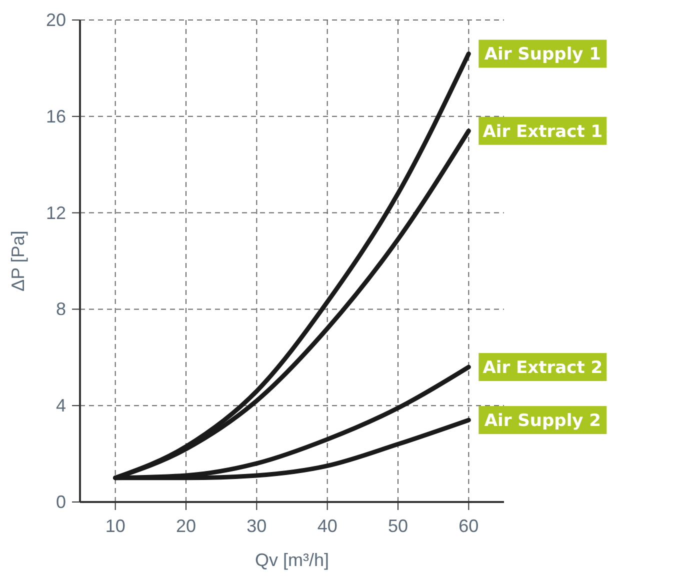 The image size is (679, 578). Describe the element at coordinates (292, 560) in the screenshot. I see `x-axis-title: Qv [m³/h]` at that location.